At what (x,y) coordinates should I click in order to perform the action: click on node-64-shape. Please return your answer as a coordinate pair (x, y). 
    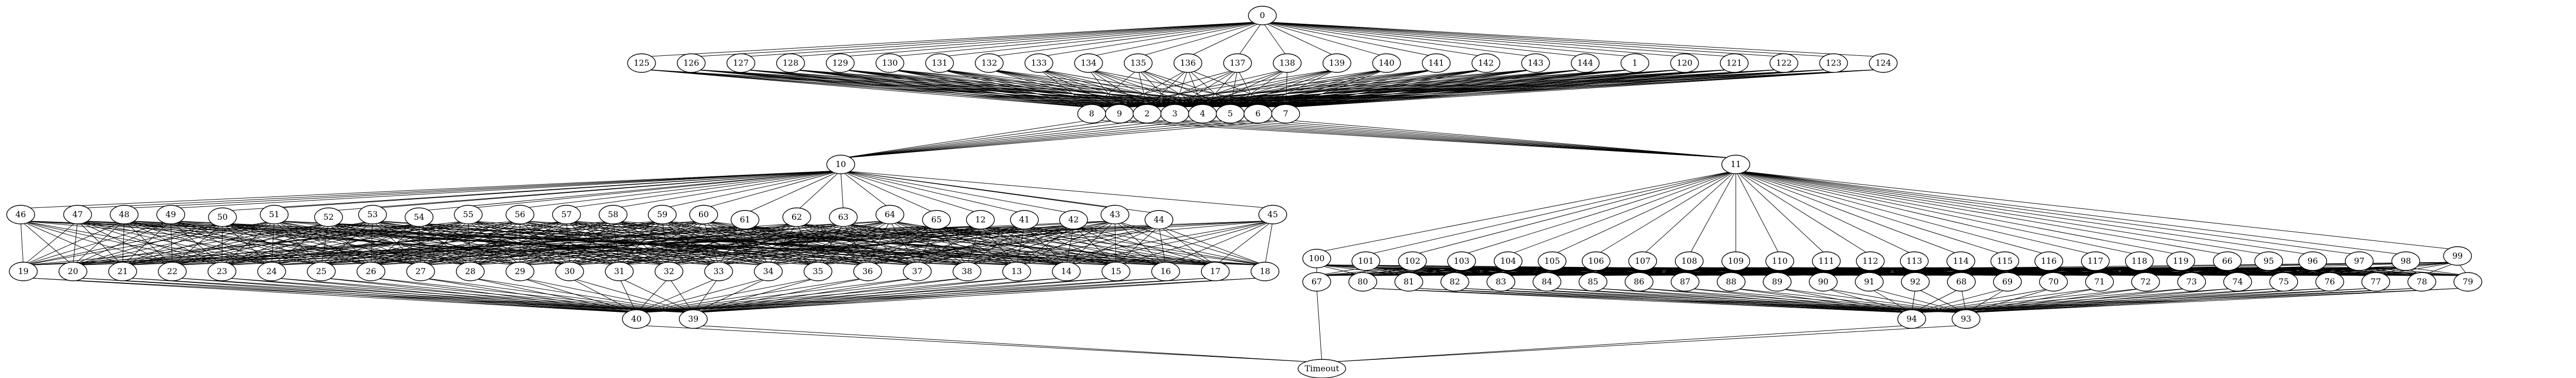
    Looking at the image, I should click on (890, 214).